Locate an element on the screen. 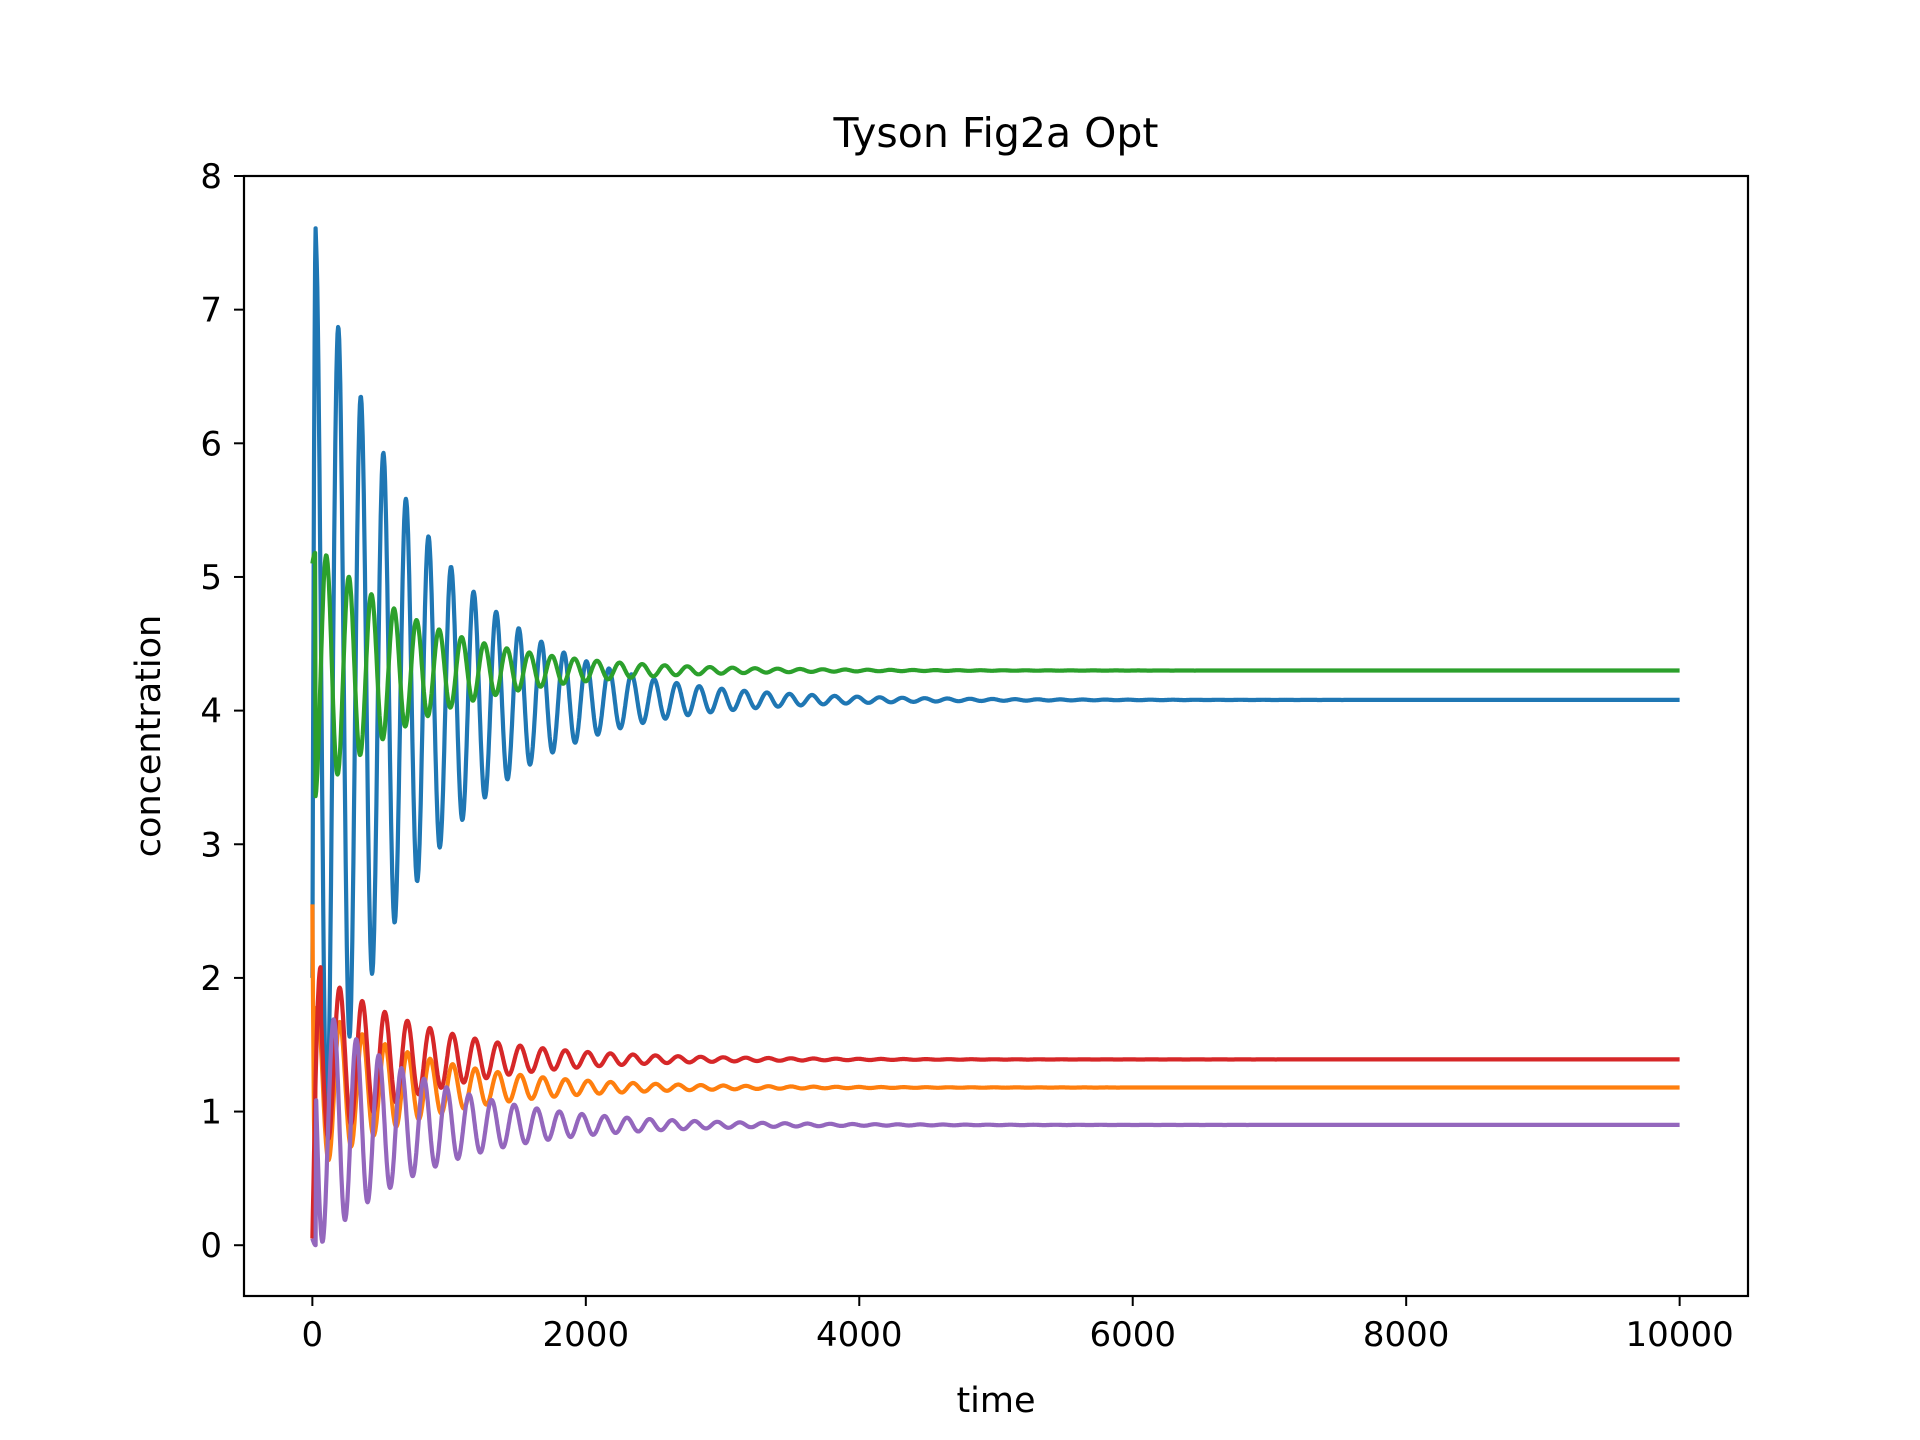 The width and height of the screenshot is (1920, 1440). y-tick-label: 0 is located at coordinates (211, 1246).